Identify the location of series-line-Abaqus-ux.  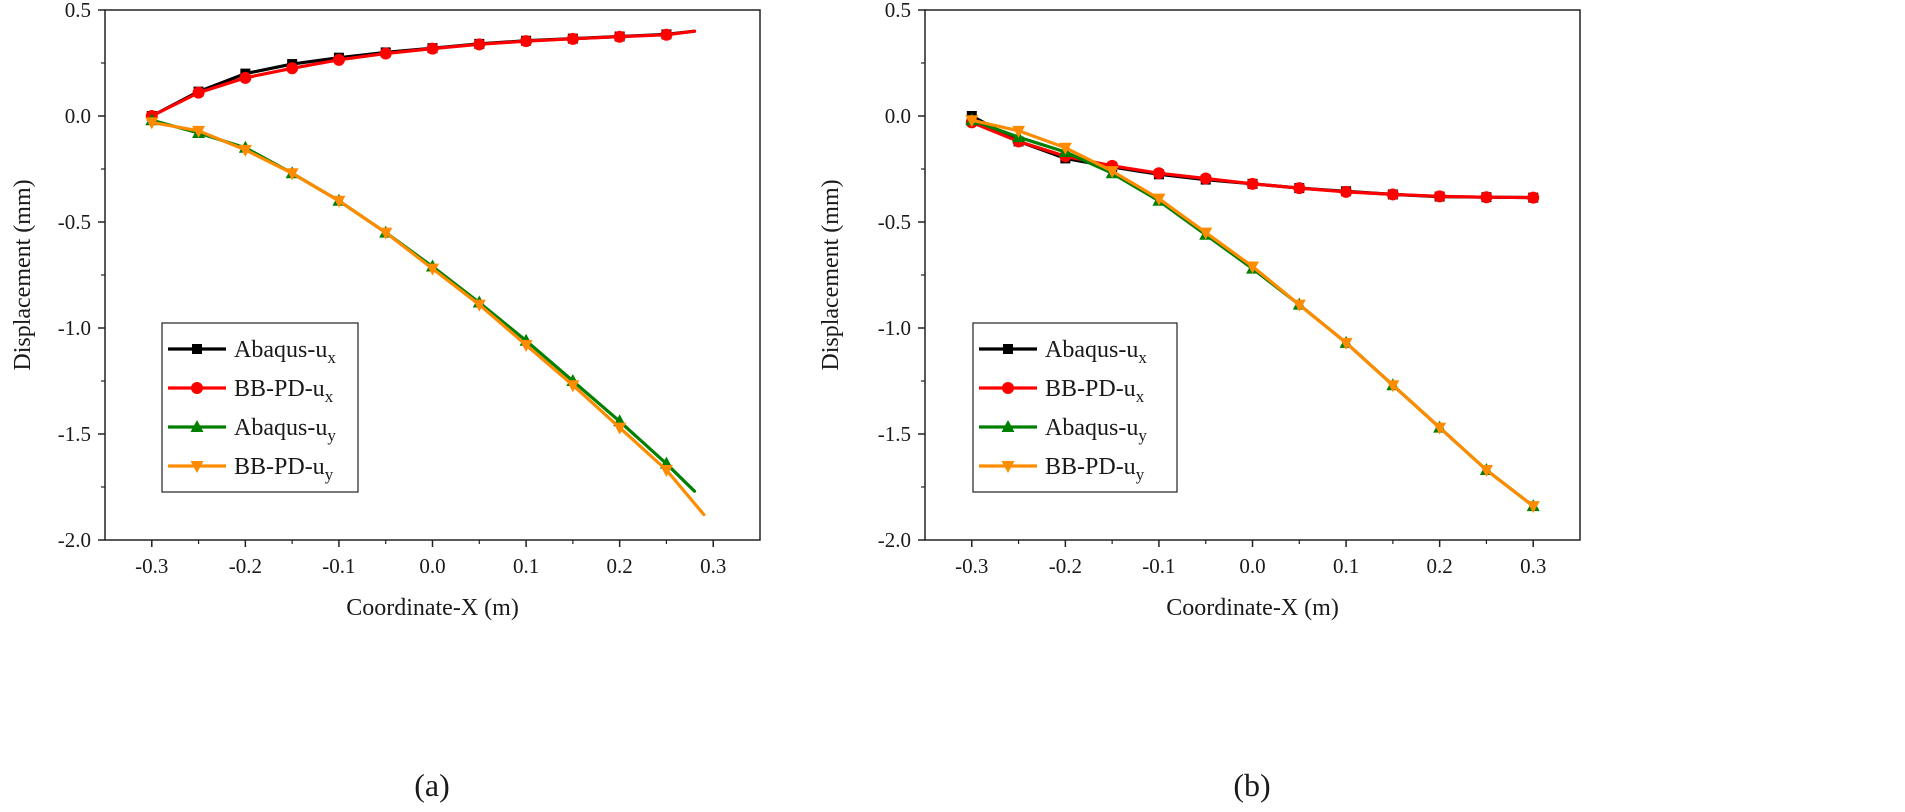
(423, 73).